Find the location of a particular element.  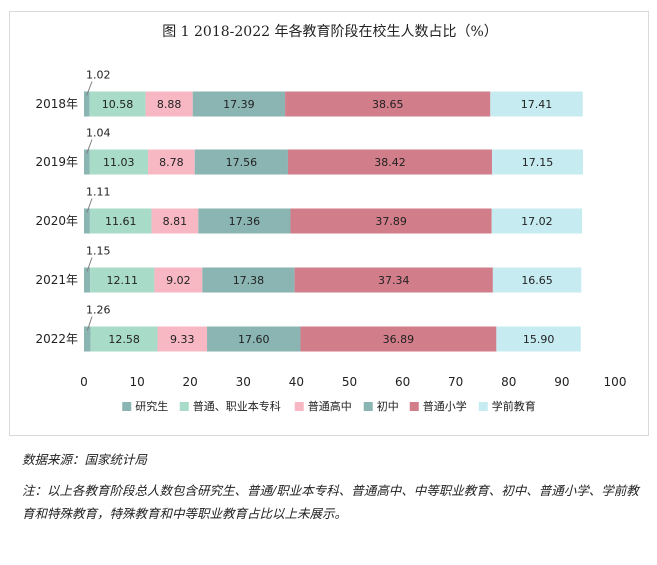

data-label: 17.36 is located at coordinates (245, 221).